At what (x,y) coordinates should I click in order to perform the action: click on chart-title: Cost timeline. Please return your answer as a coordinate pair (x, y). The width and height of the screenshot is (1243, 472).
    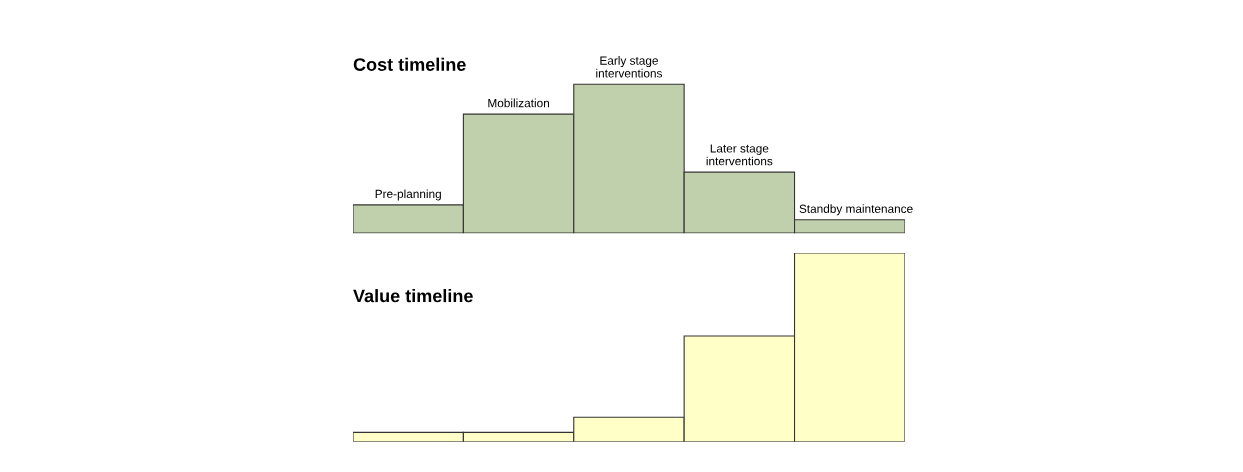
    Looking at the image, I should click on (409, 64).